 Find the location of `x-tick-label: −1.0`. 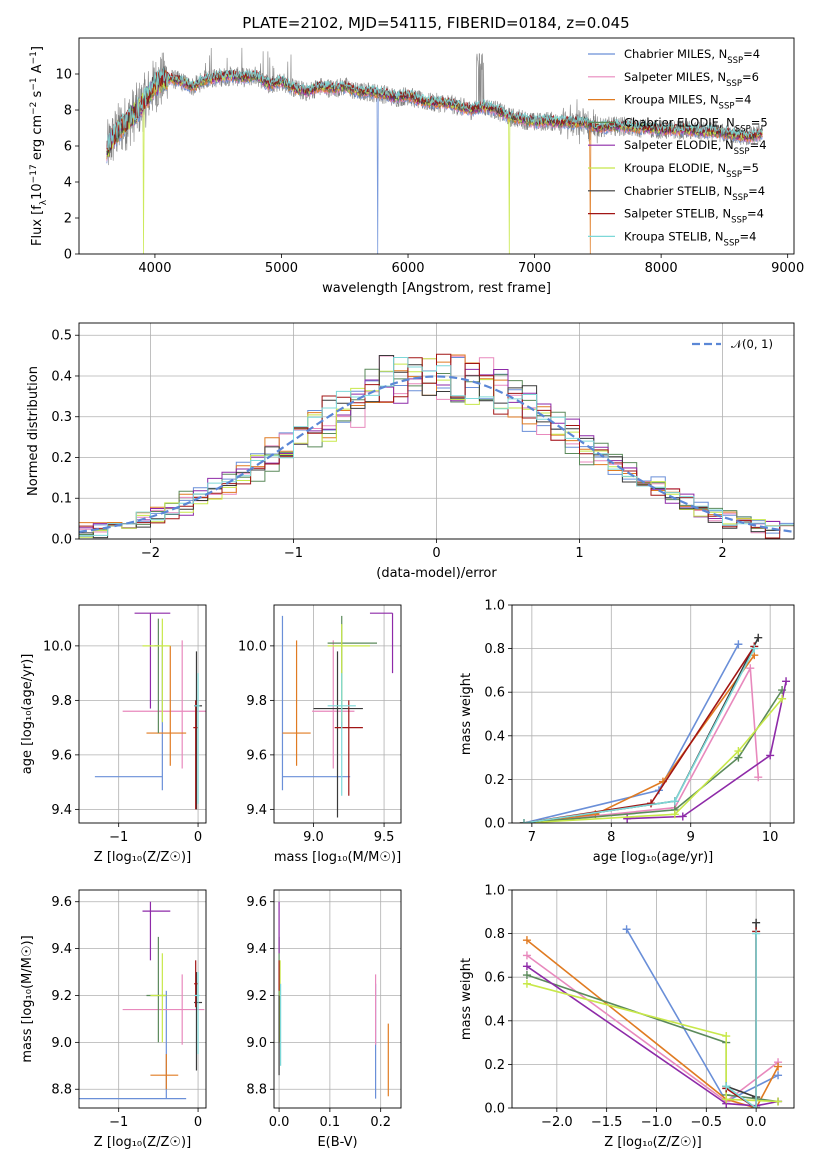

x-tick-label: −1.0 is located at coordinates (657, 1122).